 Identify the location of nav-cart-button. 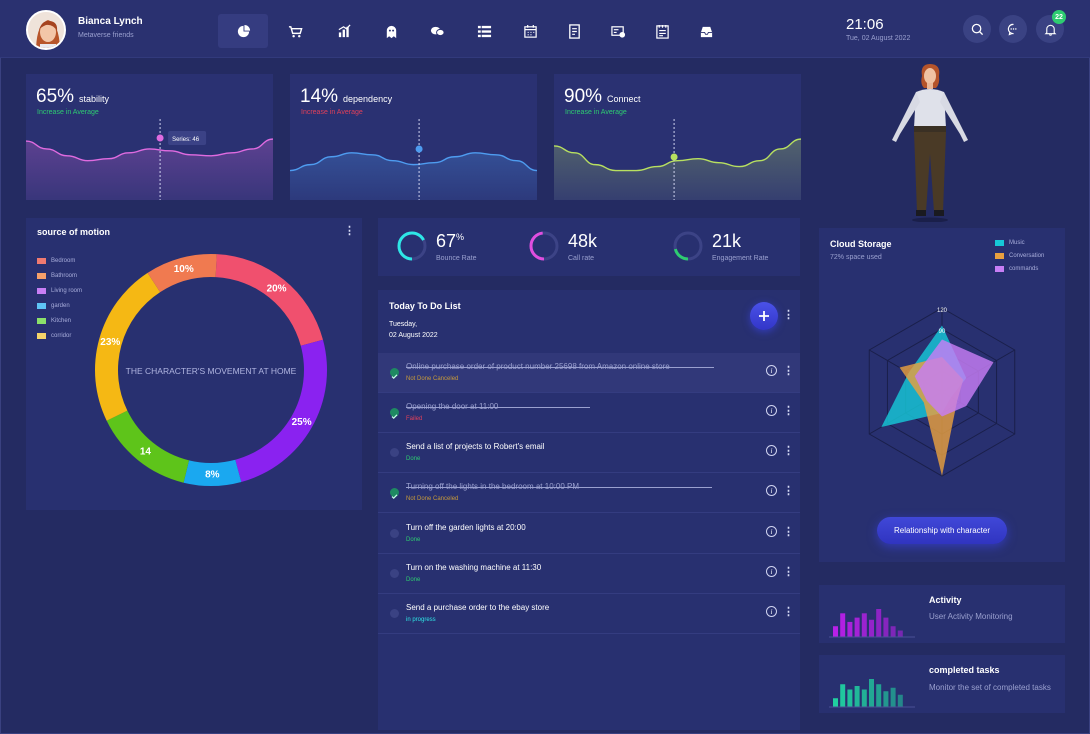
(295, 31).